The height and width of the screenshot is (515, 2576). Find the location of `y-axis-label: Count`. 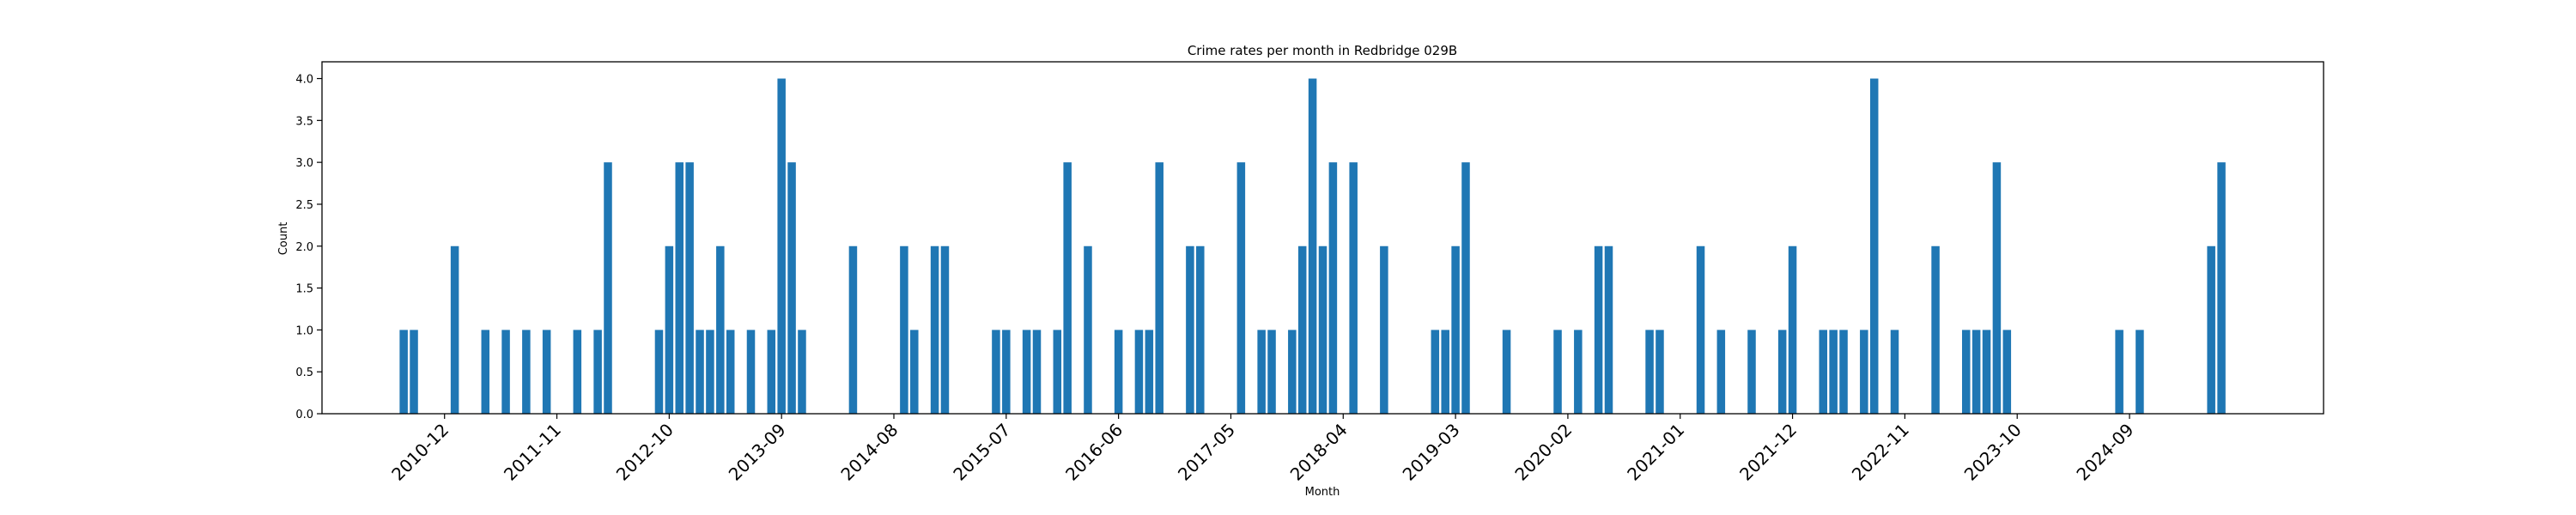

y-axis-label: Count is located at coordinates (283, 239).